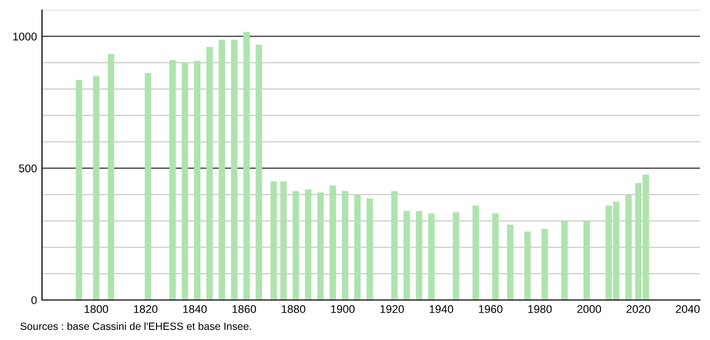  I want to click on x-tick-label: 1960, so click(490, 309).